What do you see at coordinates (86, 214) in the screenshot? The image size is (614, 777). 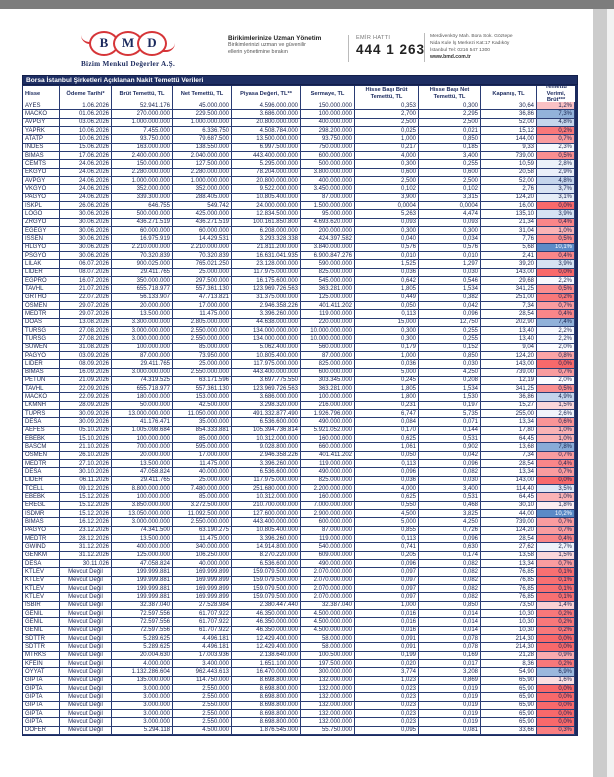 I see `cell-odeme-tarihi: 30.06.2026` at bounding box center [86, 214].